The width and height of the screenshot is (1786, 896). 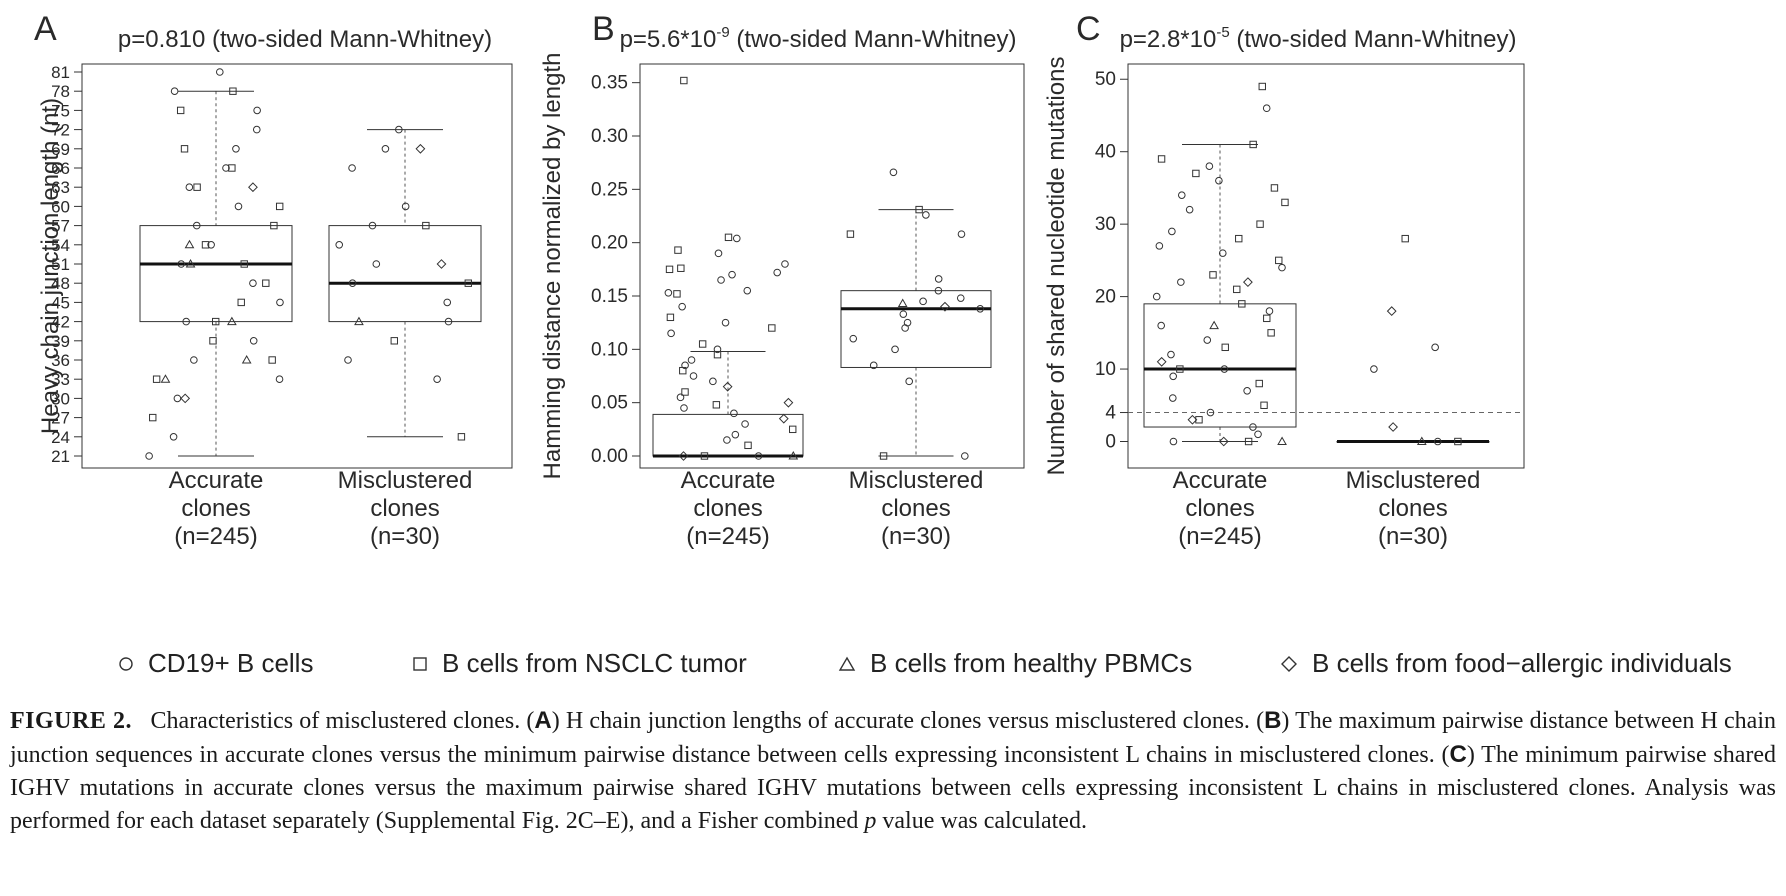 I want to click on x-category-label: Misclustered, so click(x=916, y=480).